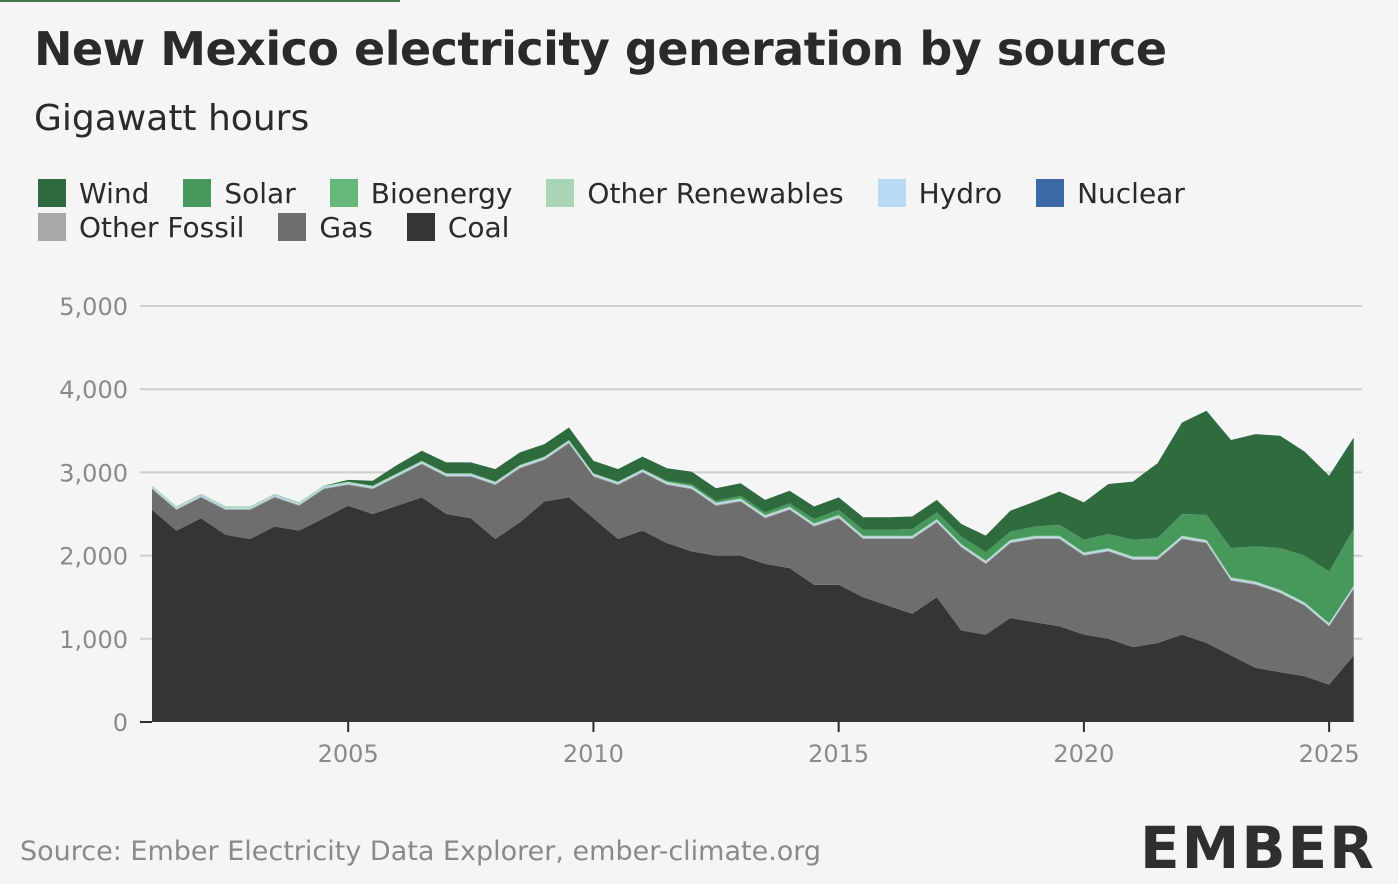  What do you see at coordinates (1329, 754) in the screenshot?
I see `x-tick-label-2025: 2025` at bounding box center [1329, 754].